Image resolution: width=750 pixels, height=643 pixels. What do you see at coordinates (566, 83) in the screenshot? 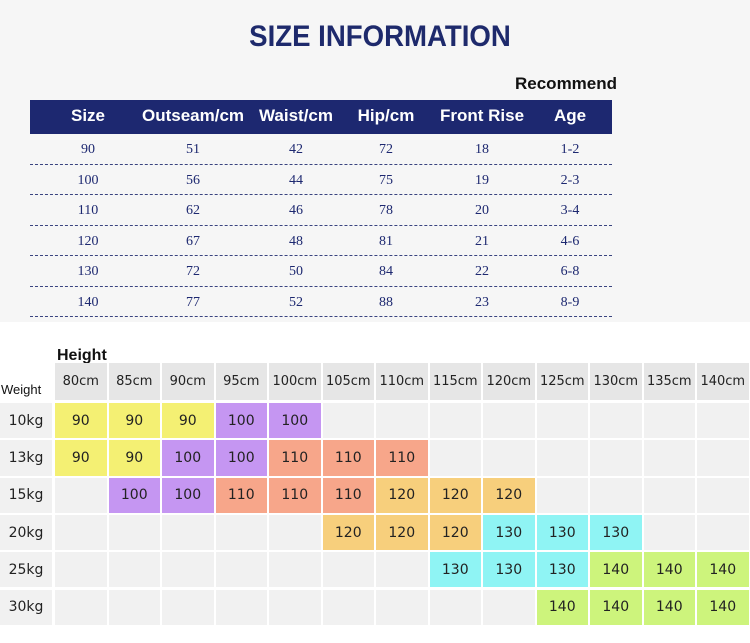
I see `recommend-label: Recommend` at bounding box center [566, 83].